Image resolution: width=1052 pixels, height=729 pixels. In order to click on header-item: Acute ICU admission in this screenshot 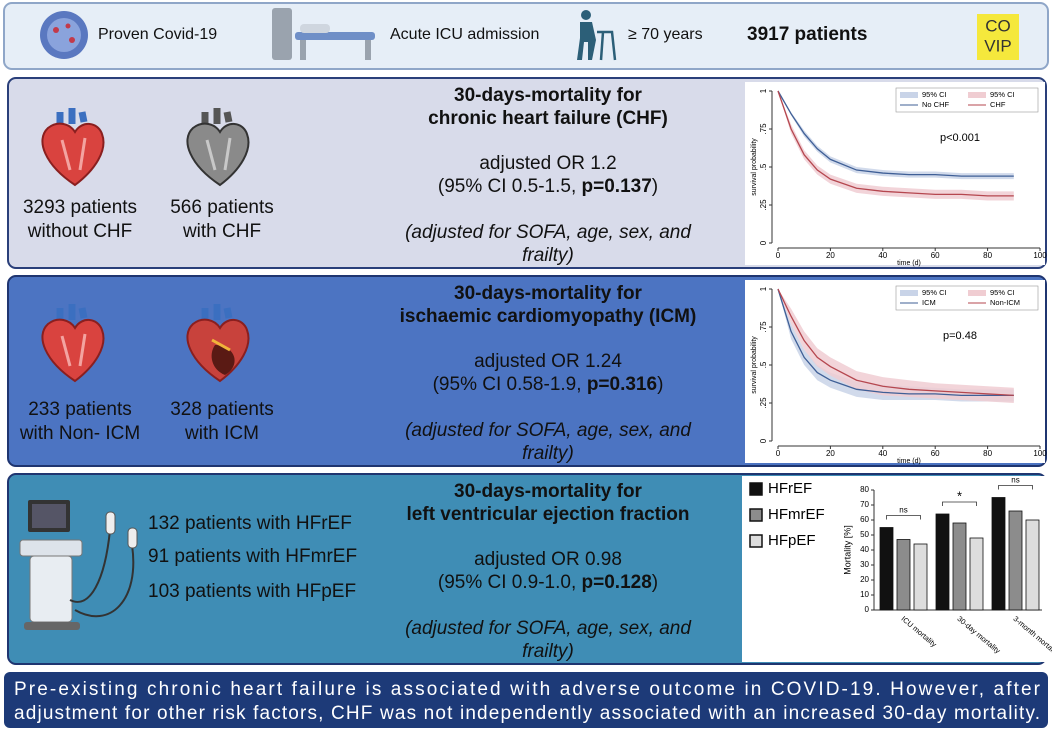, I will do `click(464, 34)`.